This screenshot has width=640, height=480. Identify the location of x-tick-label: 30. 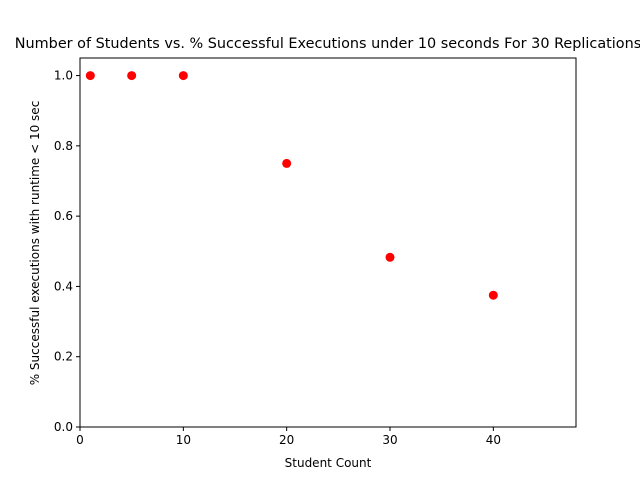
(389, 440).